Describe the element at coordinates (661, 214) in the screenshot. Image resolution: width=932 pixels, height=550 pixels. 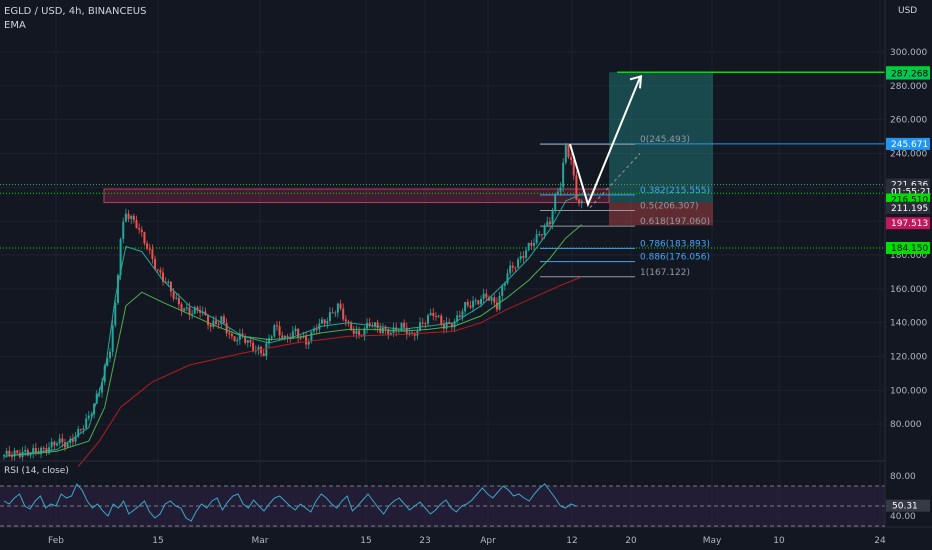
I see `stop-loss-zone` at that location.